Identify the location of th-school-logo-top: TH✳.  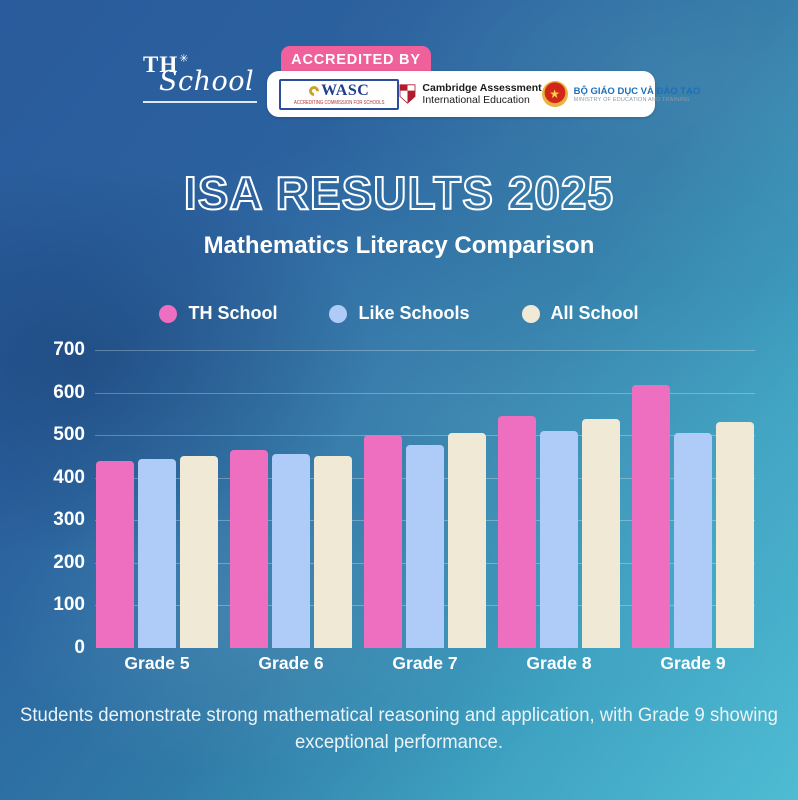
(204, 65).